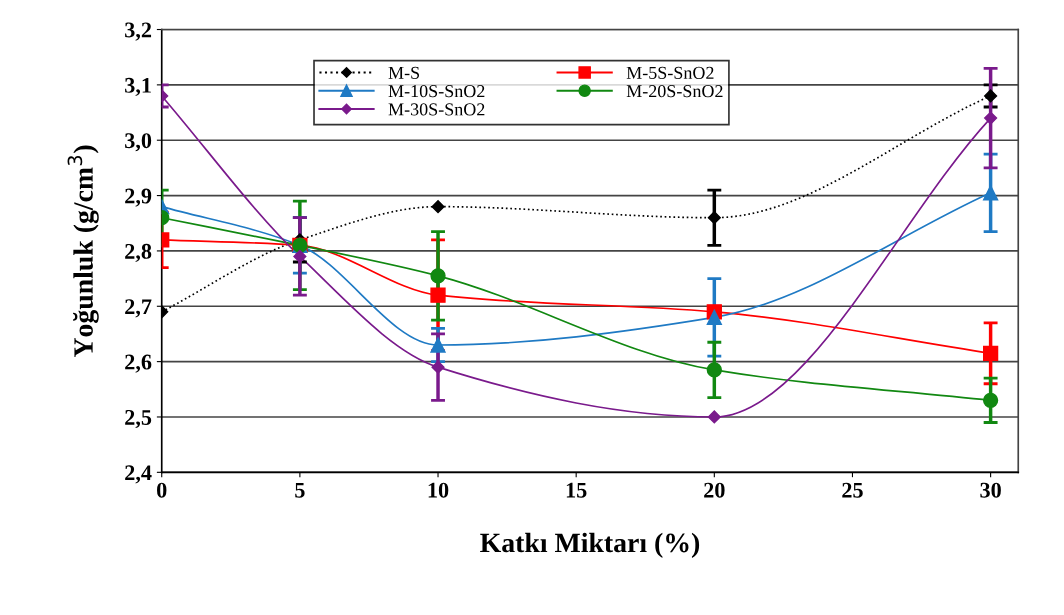 This screenshot has width=1064, height=615. Describe the element at coordinates (852, 490) in the screenshot. I see `x-tick-label: 25` at that location.